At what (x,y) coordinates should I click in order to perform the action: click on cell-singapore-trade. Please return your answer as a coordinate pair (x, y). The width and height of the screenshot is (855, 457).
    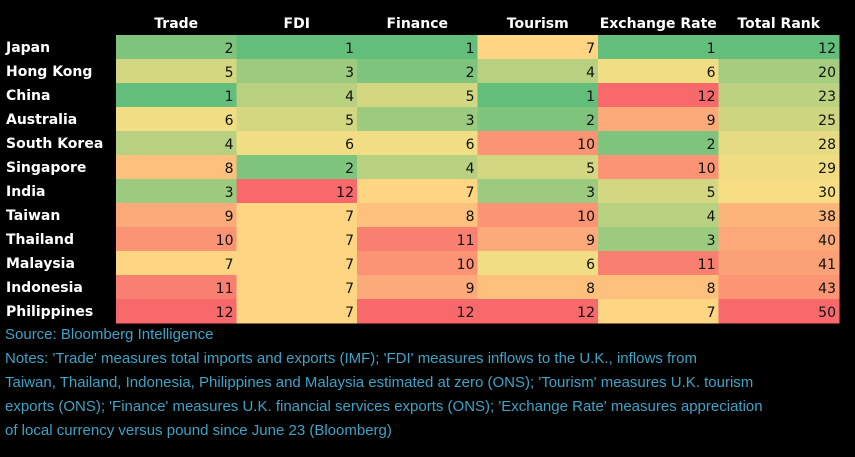
    Looking at the image, I should click on (176, 167).